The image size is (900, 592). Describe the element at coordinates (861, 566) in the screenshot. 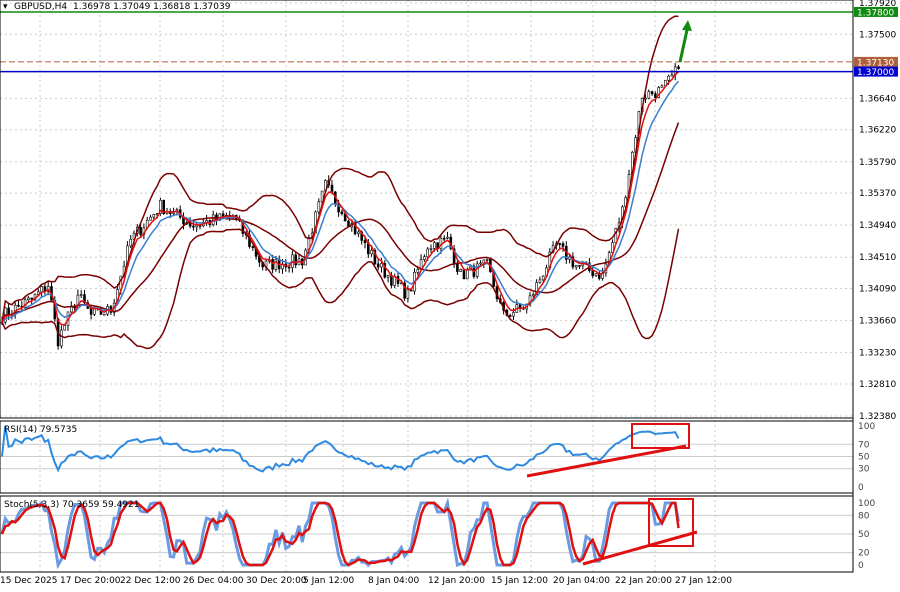

I see `stoch-tick: 0` at that location.